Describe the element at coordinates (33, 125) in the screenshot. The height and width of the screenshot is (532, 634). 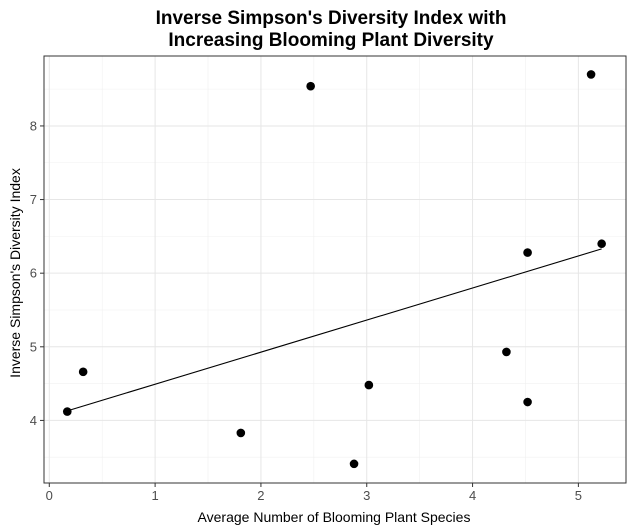
I see `y-tick-label: 8` at that location.